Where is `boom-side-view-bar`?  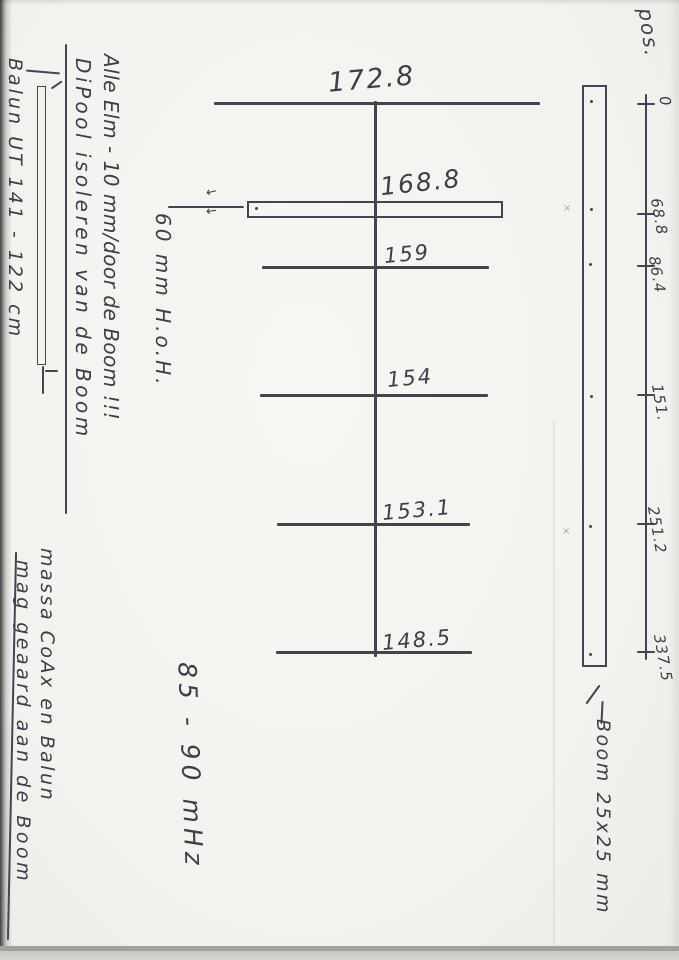
boom-side-view-bar is located at coordinates (594, 376).